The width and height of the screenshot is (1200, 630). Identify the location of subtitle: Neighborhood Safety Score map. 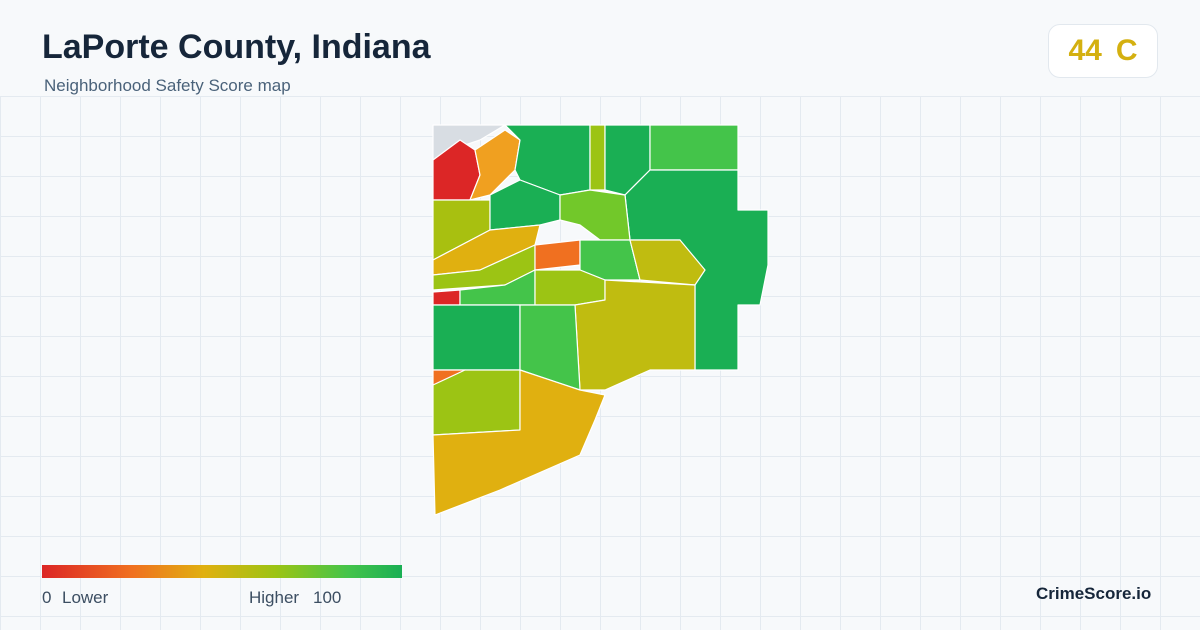
(167, 85).